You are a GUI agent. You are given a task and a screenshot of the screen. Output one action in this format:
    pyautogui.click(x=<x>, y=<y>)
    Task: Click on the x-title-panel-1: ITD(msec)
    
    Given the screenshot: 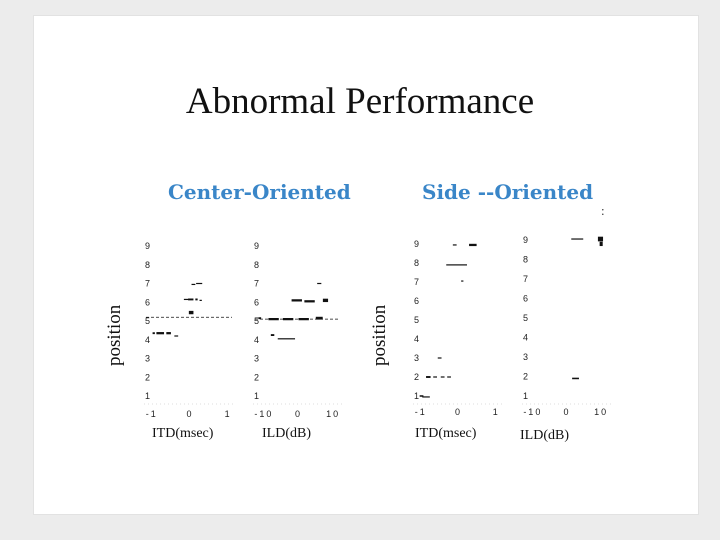 What is the action you would take?
    pyautogui.click(x=183, y=433)
    